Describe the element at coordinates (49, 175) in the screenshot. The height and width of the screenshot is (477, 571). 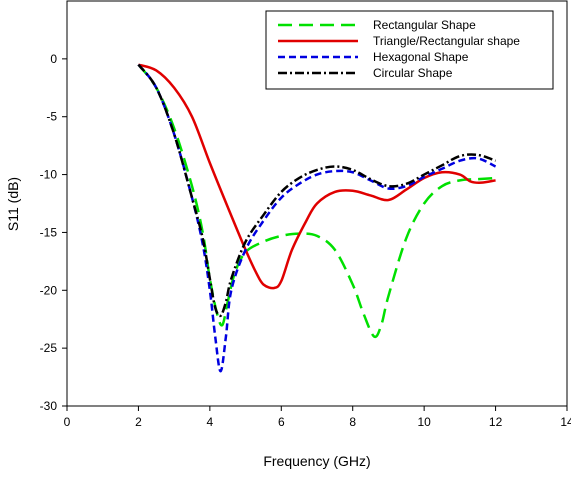
I see `y-tick-label: -10` at that location.